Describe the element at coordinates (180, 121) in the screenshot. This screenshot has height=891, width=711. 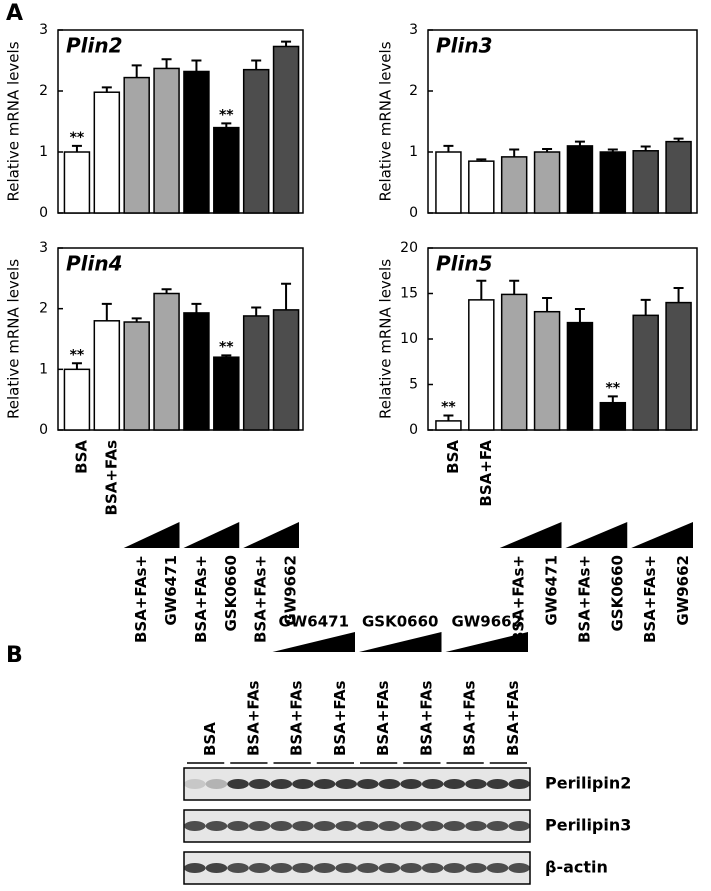
I see `plot-frame` at that location.